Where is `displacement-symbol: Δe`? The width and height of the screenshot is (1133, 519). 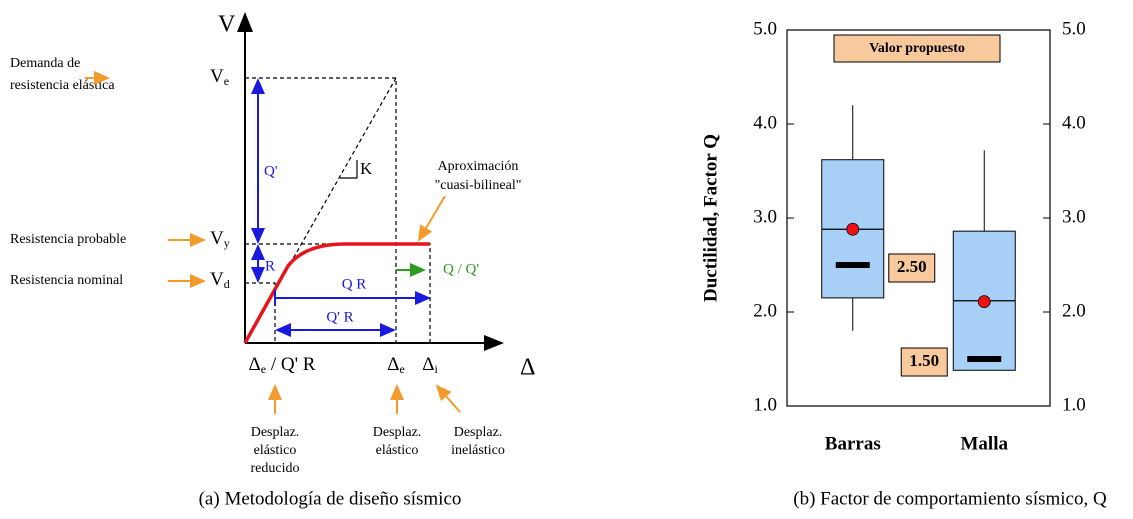 displacement-symbol: Δe is located at coordinates (396, 364).